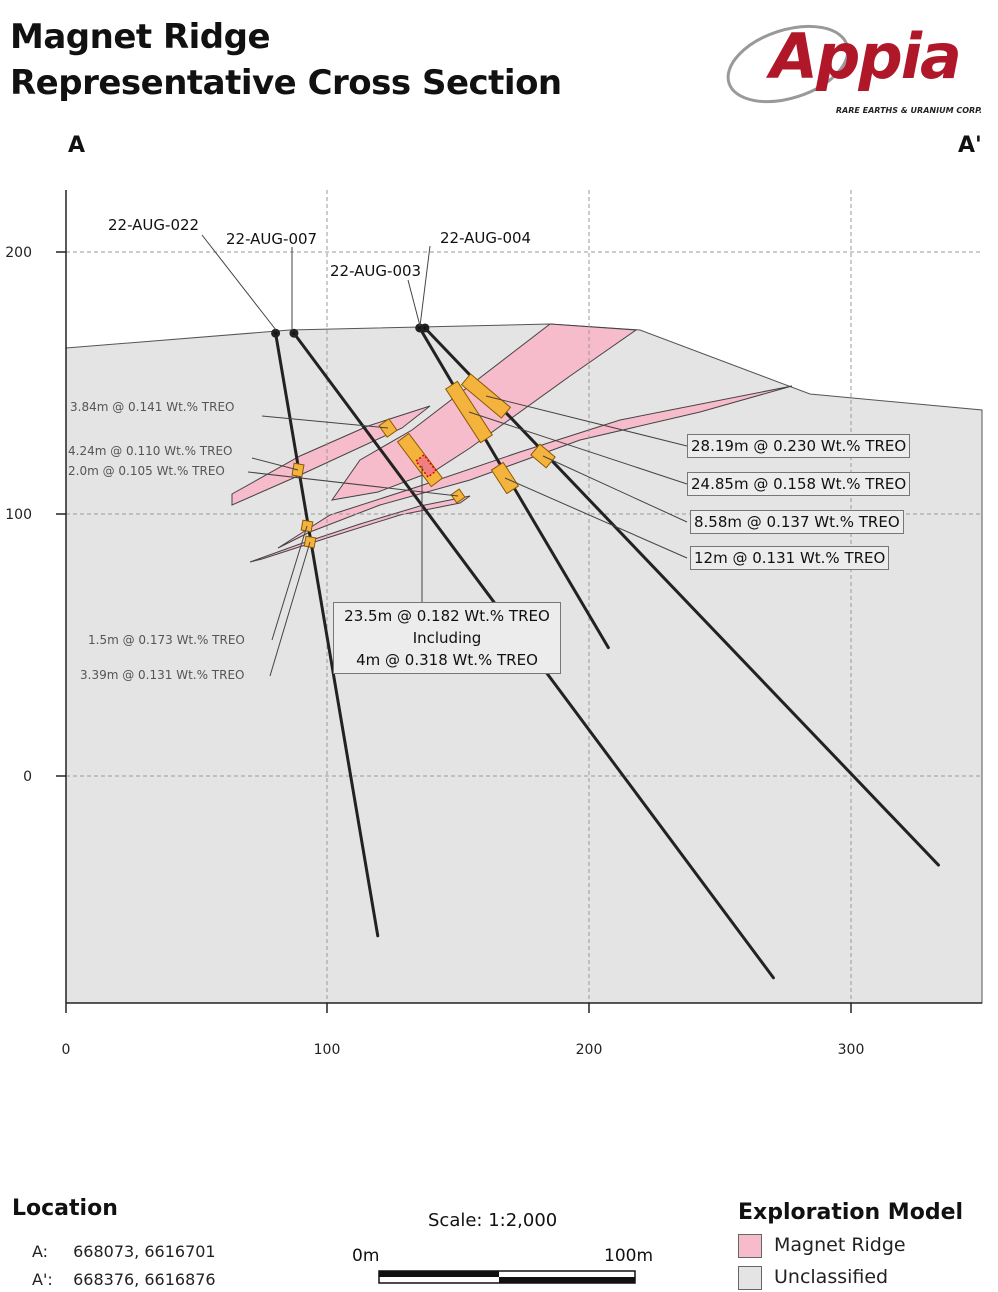  Describe the element at coordinates (154, 225) in the screenshot. I see `drillhole-label: 22-AUG-022` at that location.